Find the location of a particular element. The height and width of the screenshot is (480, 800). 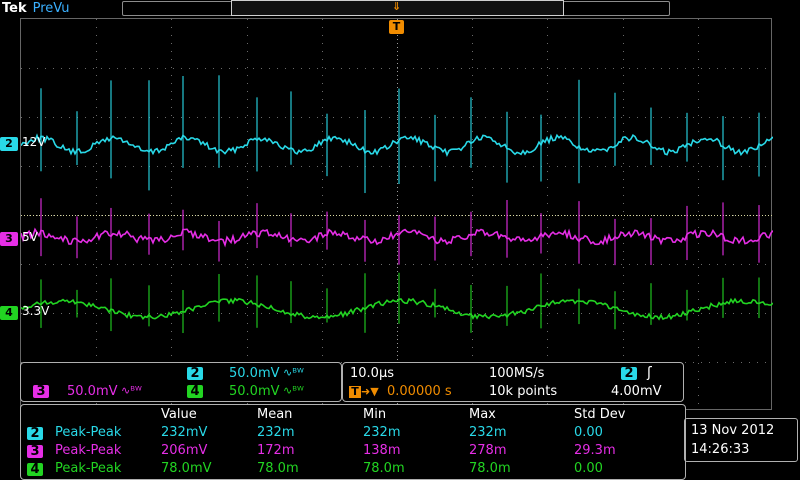

measurement-row: 3 Peak-Peak 206mV 172m 138m 278m 29.3m is located at coordinates (353, 451).